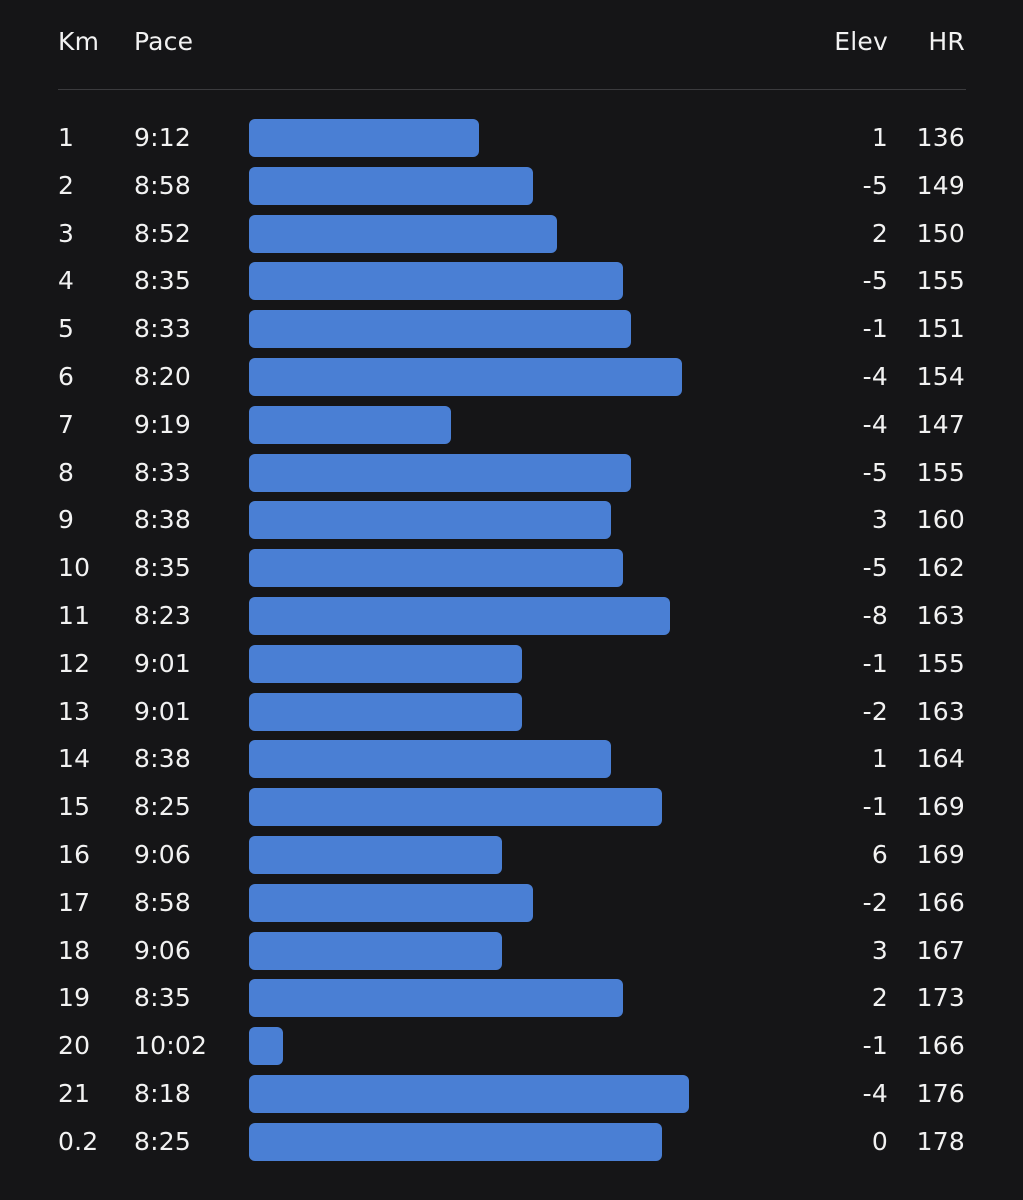 This screenshot has height=1200, width=1023. I want to click on split-heart-rate: 160, so click(940, 519).